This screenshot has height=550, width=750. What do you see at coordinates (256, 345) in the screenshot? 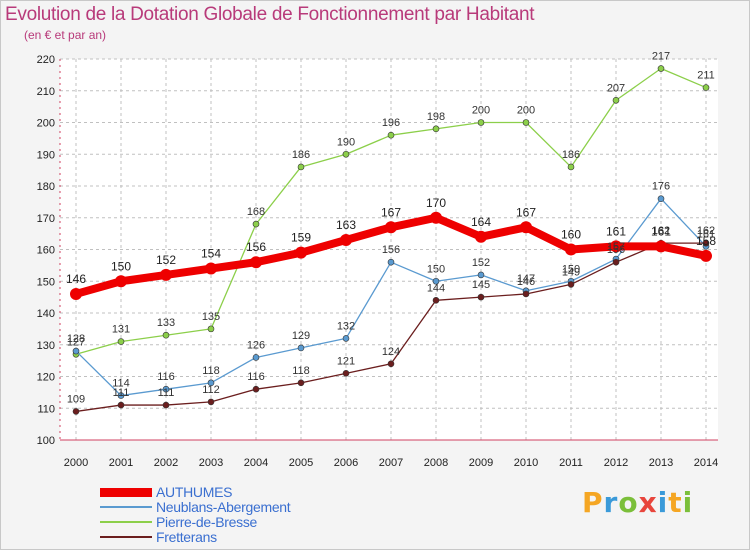
I see `data-label: 126` at bounding box center [256, 345].